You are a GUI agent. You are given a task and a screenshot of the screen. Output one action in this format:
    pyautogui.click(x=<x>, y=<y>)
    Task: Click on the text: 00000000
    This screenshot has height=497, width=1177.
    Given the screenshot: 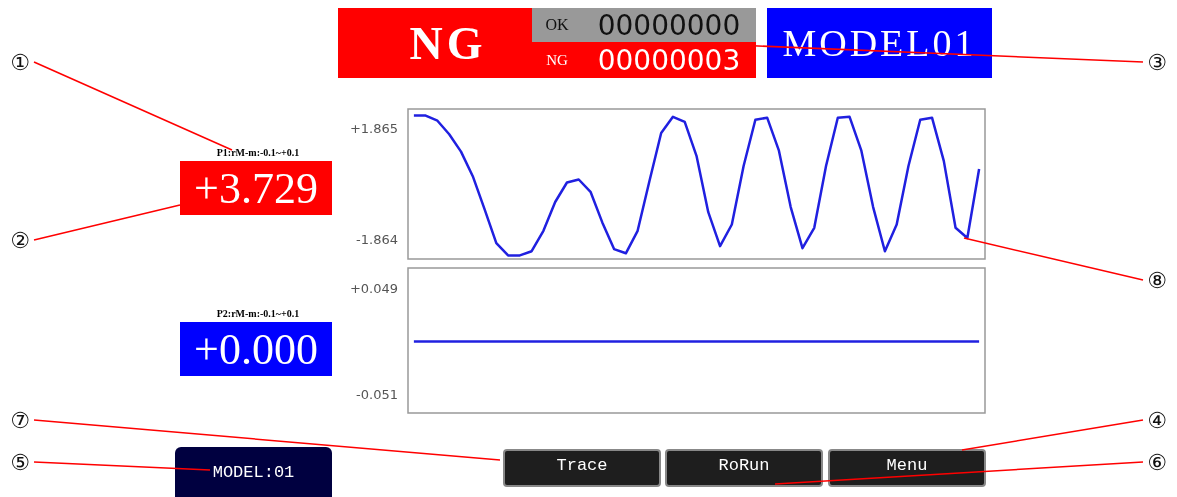 What is the action you would take?
    pyautogui.click(x=669, y=25)
    